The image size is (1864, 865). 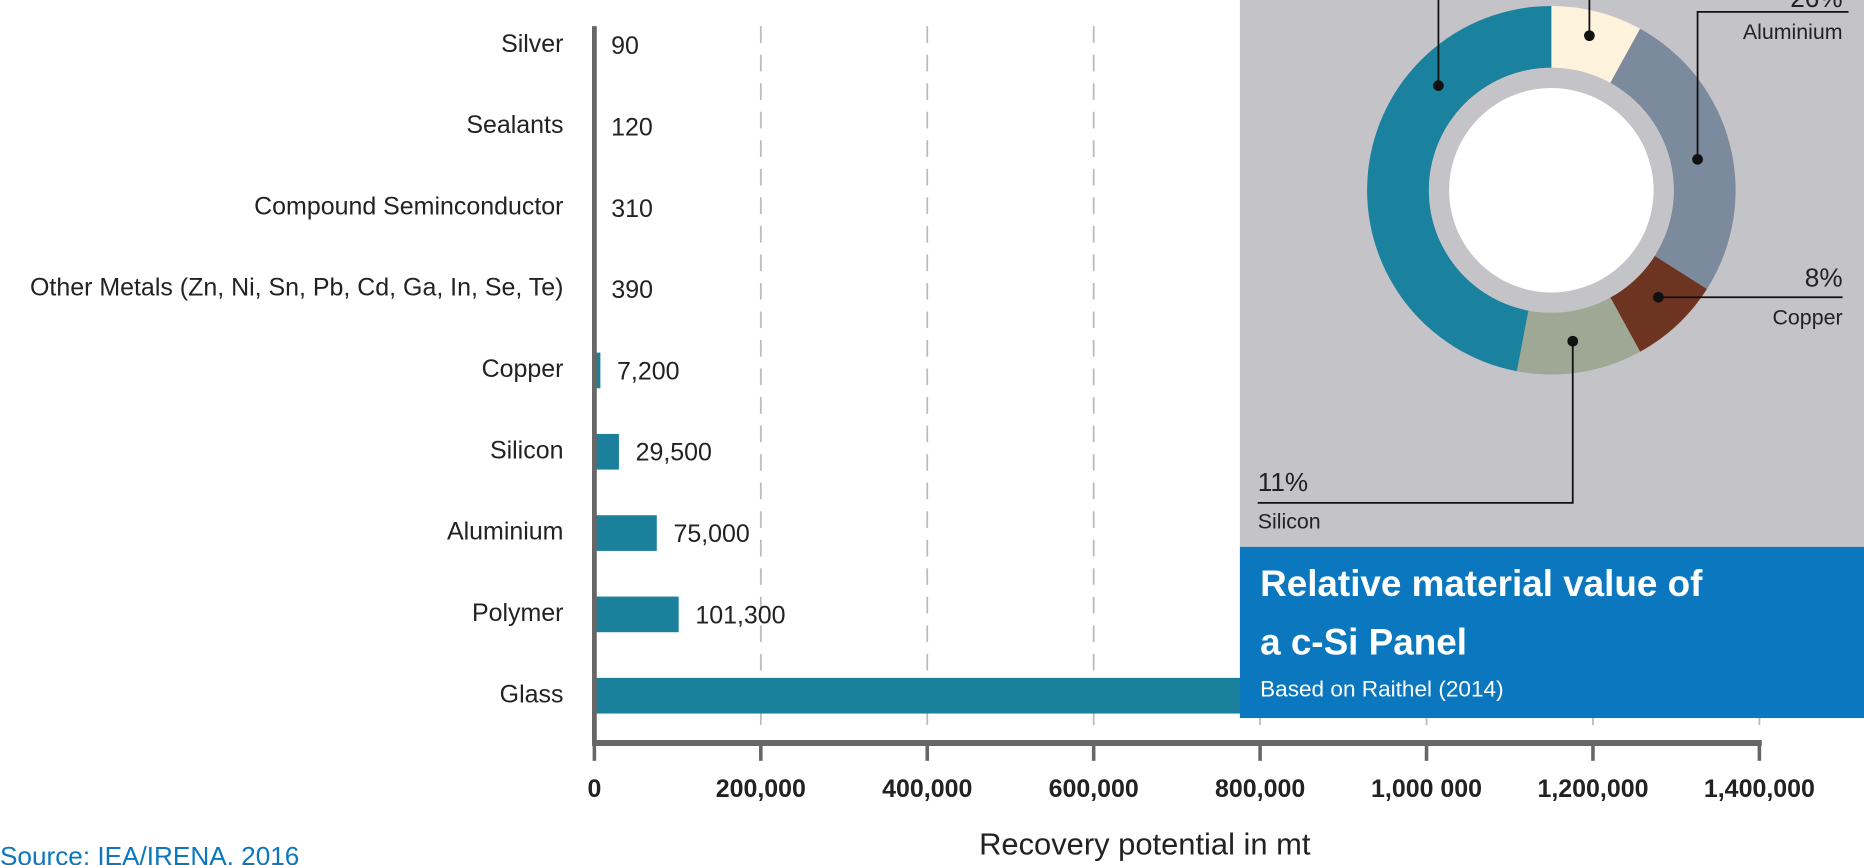 I want to click on category-label: Aluminium, so click(x=505, y=532).